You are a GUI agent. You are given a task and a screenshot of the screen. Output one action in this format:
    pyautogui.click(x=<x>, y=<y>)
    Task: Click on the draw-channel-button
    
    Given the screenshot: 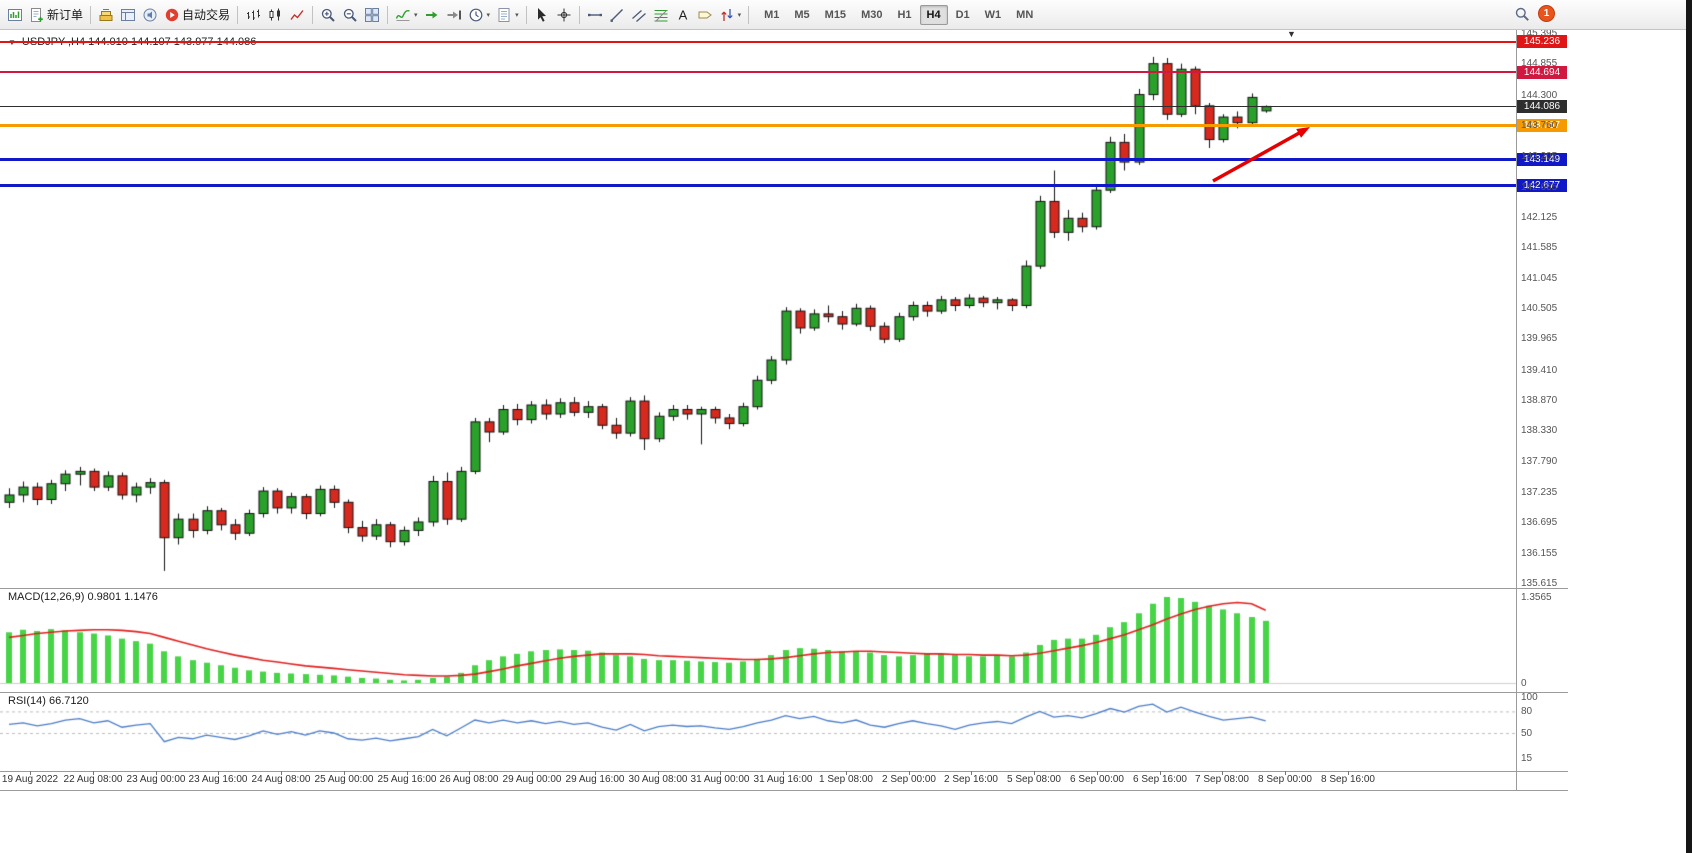 What is the action you would take?
    pyautogui.click(x=639, y=15)
    